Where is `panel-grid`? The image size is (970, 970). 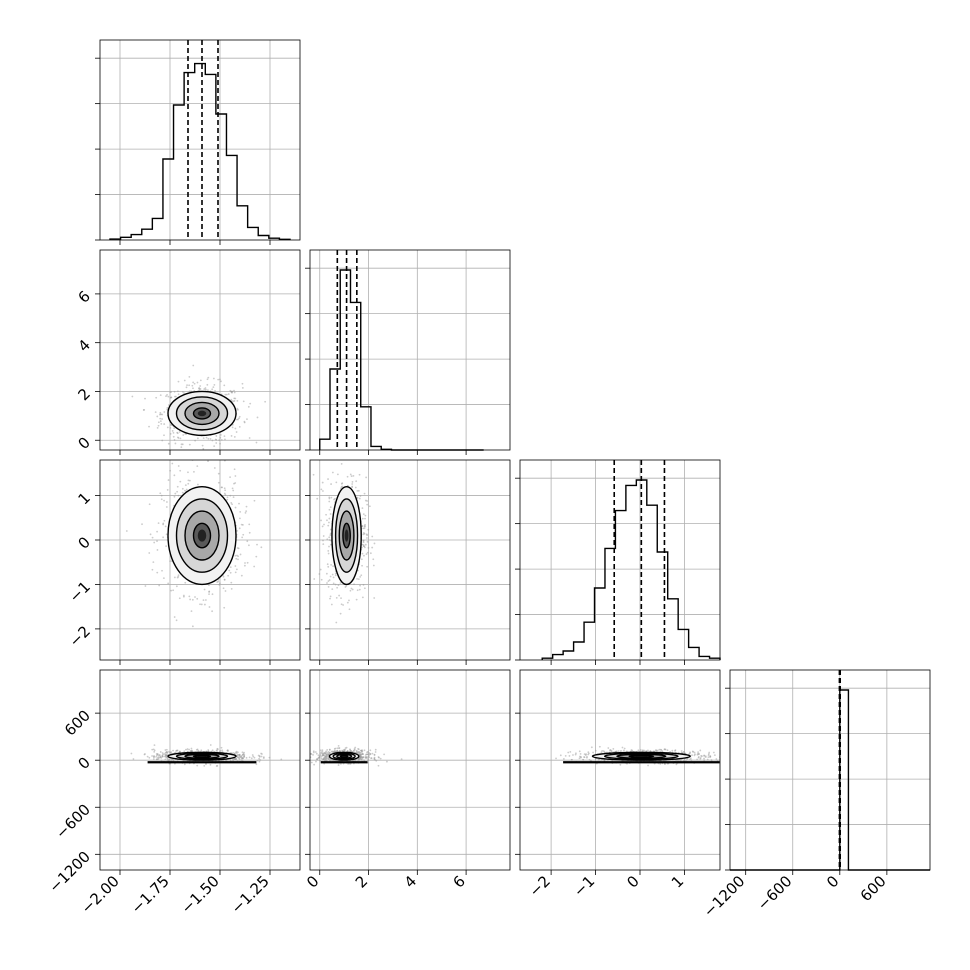 panel-grid is located at coordinates (816, 770).